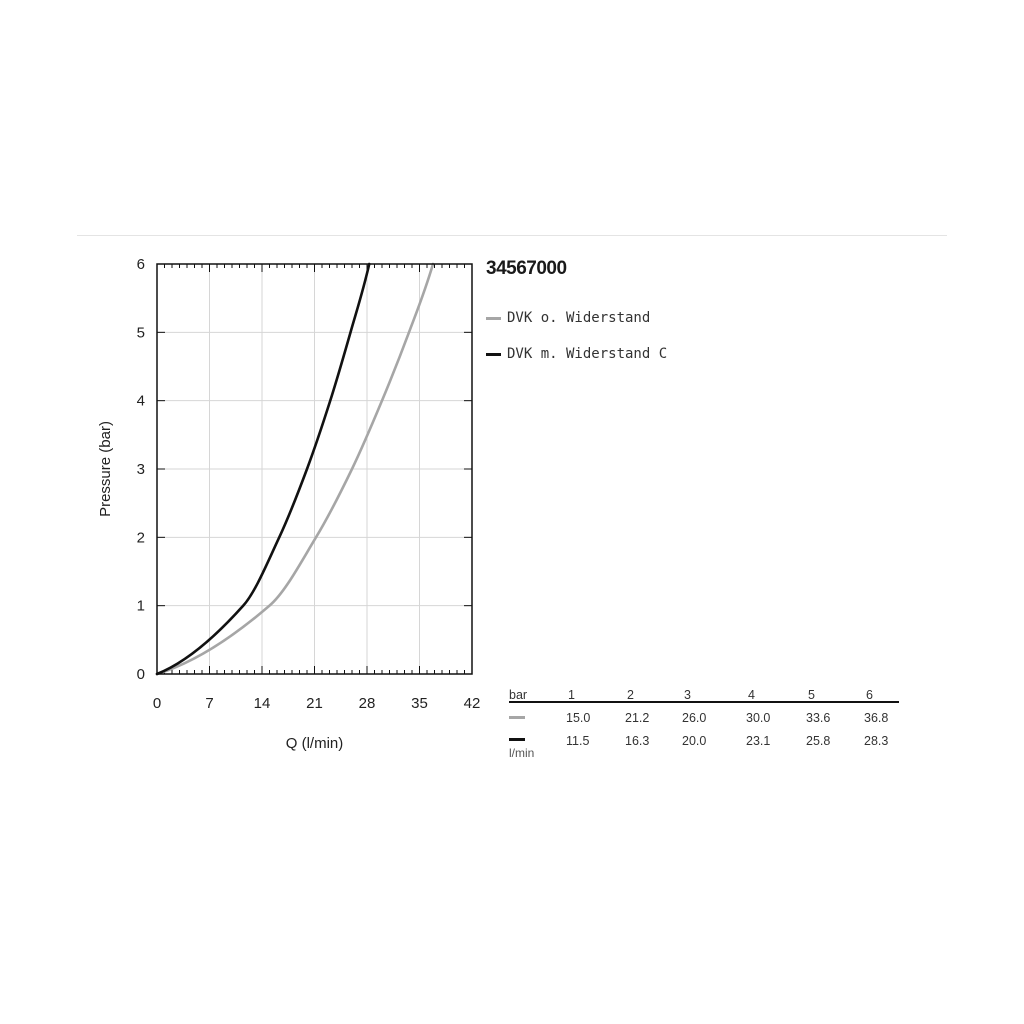 The width and height of the screenshot is (1024, 1024). Describe the element at coordinates (105, 469) in the screenshot. I see `y-axis-label: Pressure (bar)` at that location.